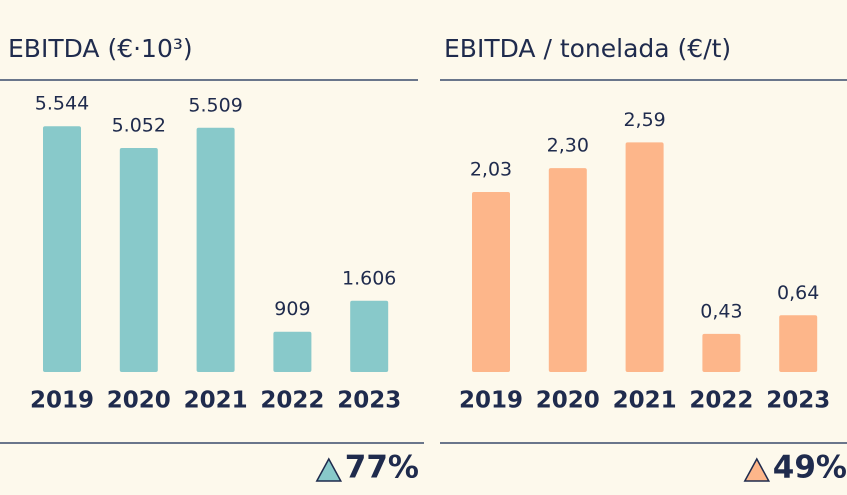  I want to click on annotation: 77%, so click(382, 468).